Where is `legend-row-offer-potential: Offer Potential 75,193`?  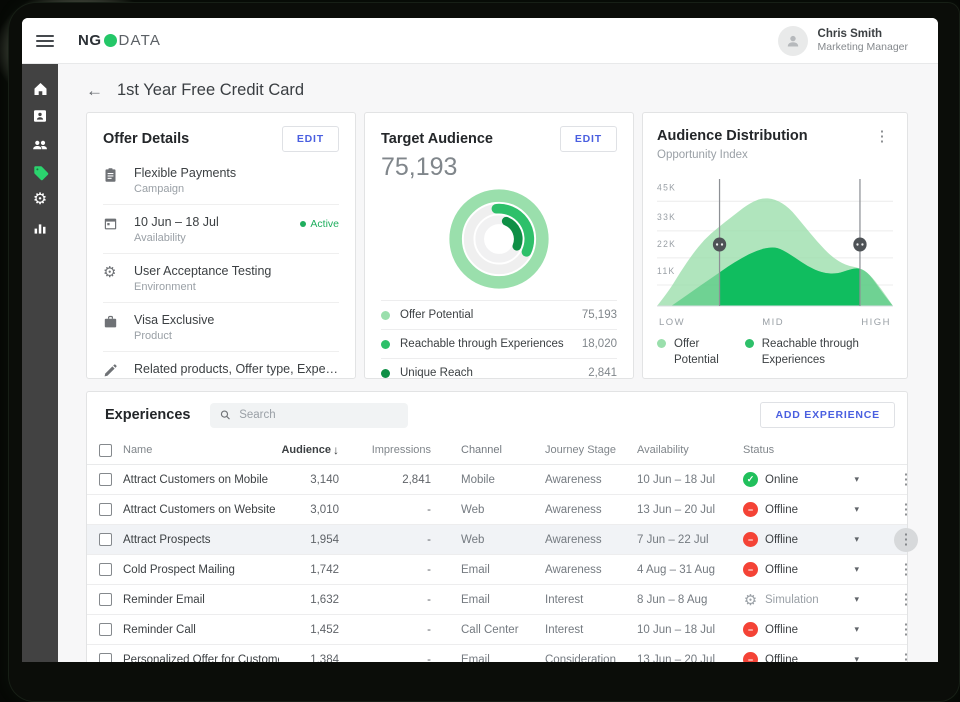 legend-row-offer-potential: Offer Potential 75,193 is located at coordinates (499, 314).